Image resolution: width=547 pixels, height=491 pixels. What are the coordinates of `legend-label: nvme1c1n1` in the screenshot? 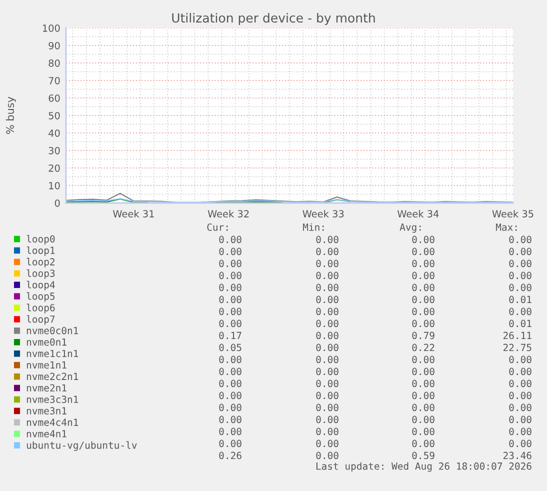 It's located at (52, 354).